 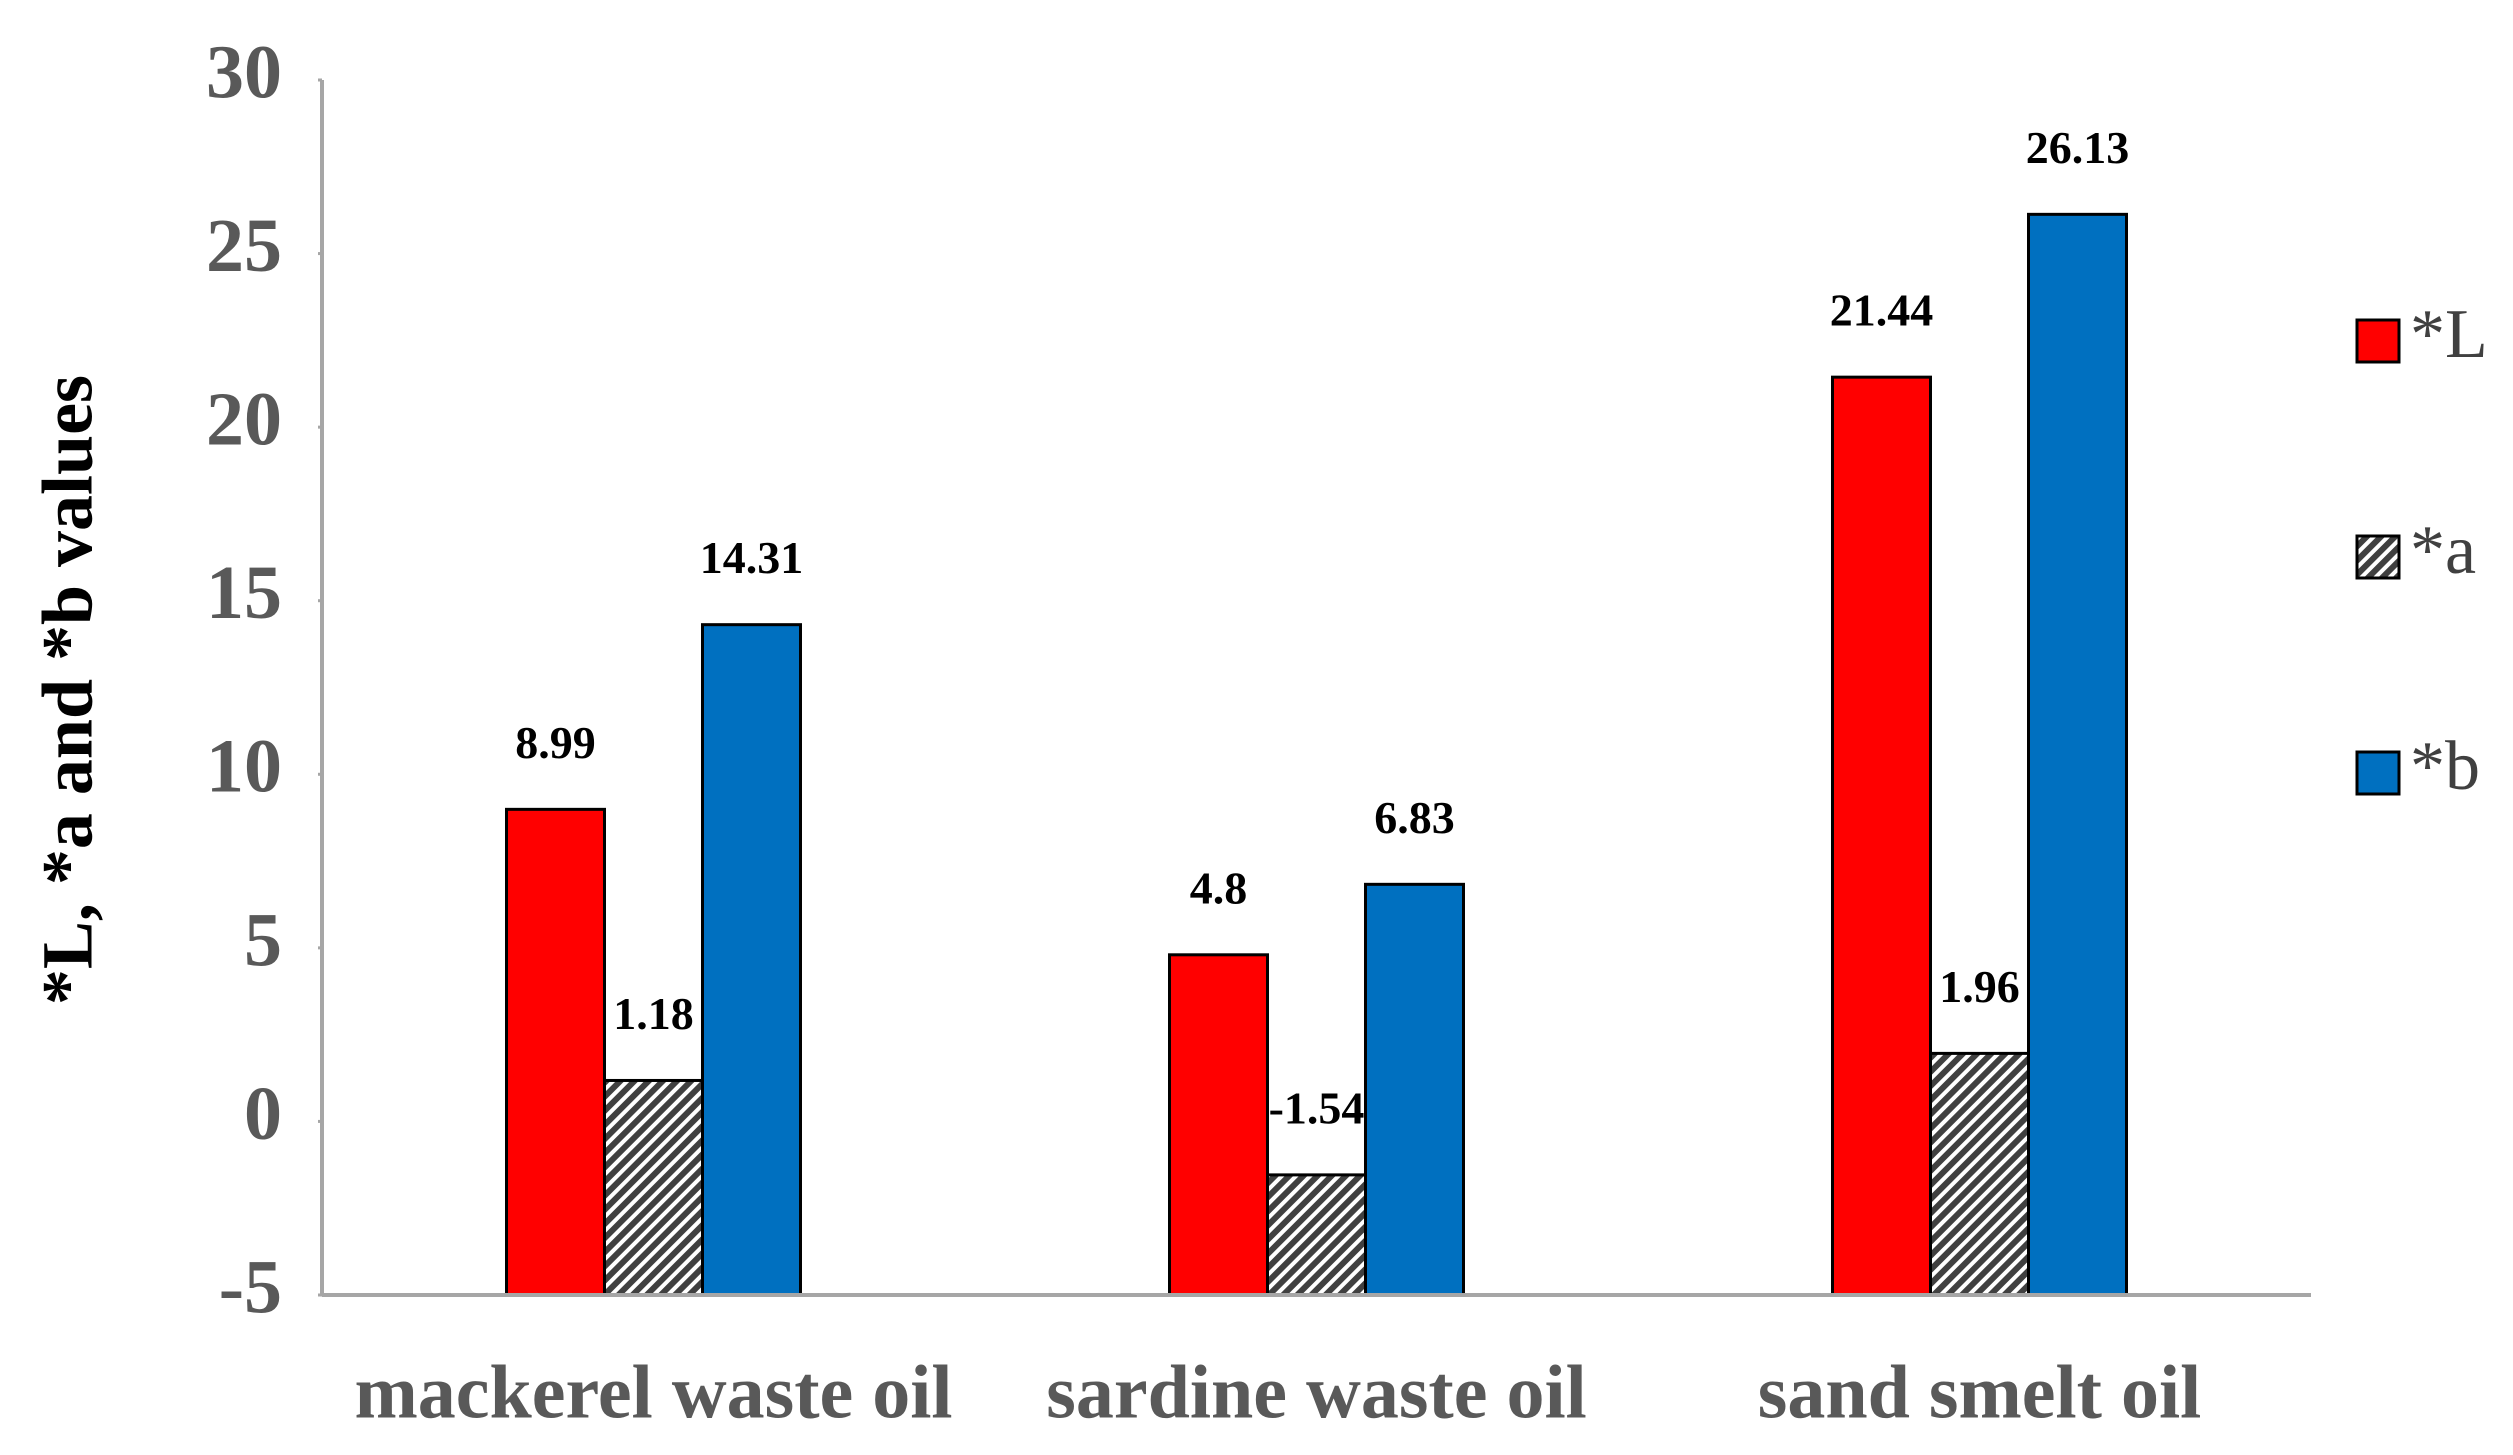 What do you see at coordinates (244, 767) in the screenshot?
I see `y-tick-label: 10` at bounding box center [244, 767].